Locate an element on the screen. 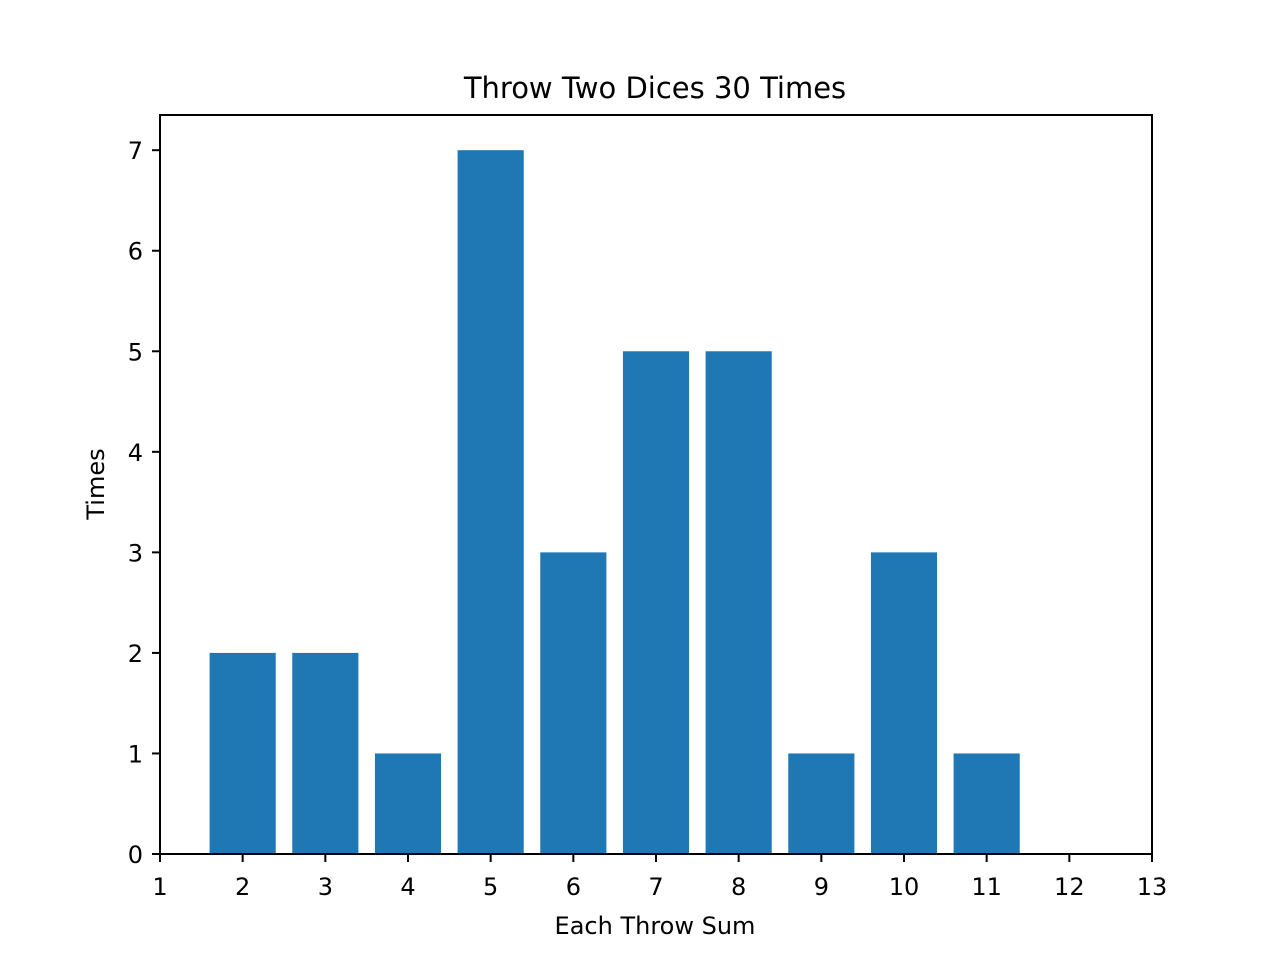 The height and width of the screenshot is (960, 1280). y-axis-ticks: 0 1 2 3 4 5 6 7 is located at coordinates (144, 503).